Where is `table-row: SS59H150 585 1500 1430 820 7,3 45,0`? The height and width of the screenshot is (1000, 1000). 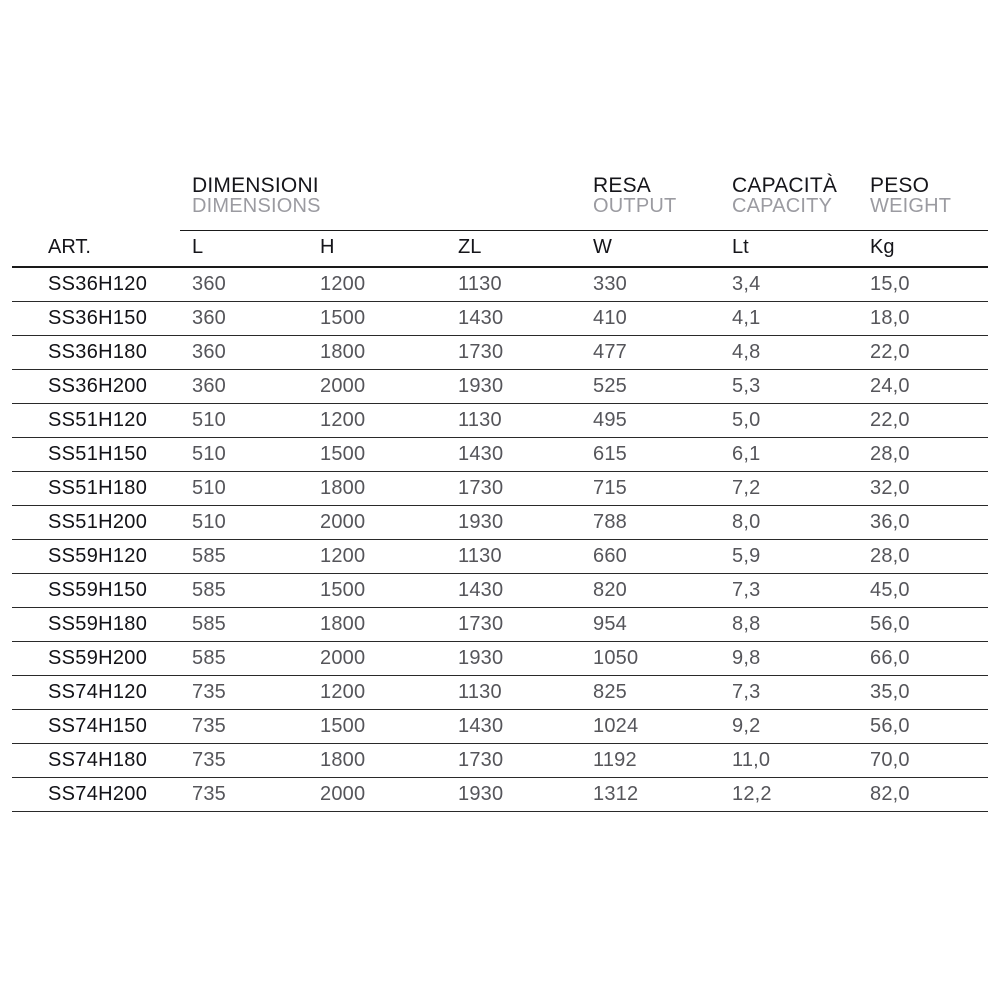
table-row: SS59H150 585 1500 1430 820 7,3 45,0 is located at coordinates (500, 590).